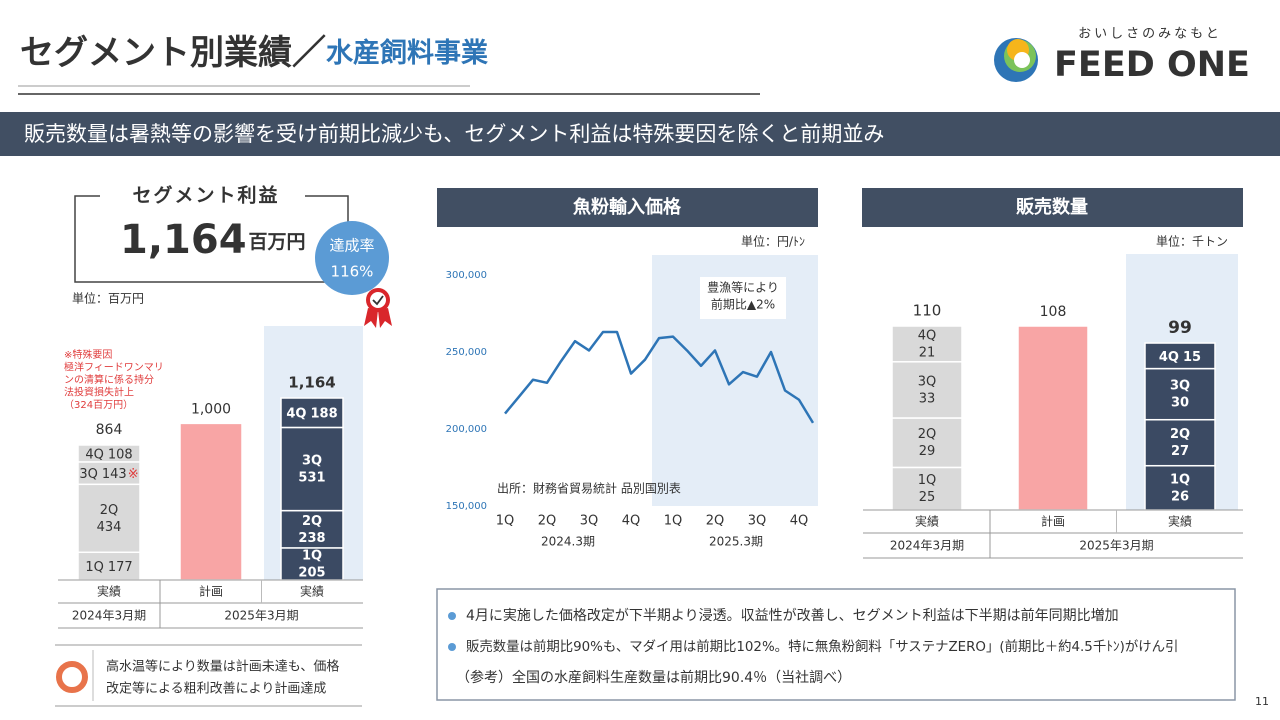 This screenshot has height=720, width=1280. What do you see at coordinates (1180, 496) in the screenshot?
I see `segment-value: 26` at bounding box center [1180, 496].